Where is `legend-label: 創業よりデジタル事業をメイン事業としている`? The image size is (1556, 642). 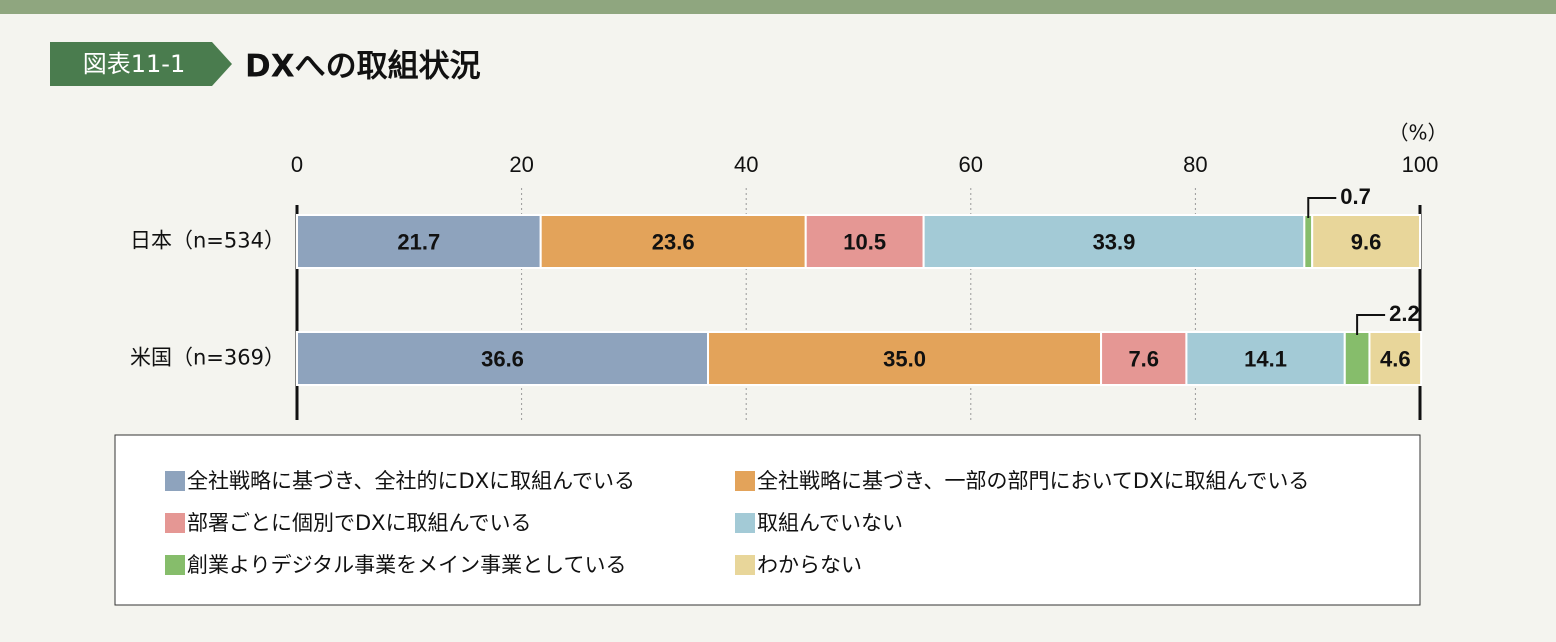 legend-label: 創業よりデジタル事業をメイン事業としている is located at coordinates (407, 565).